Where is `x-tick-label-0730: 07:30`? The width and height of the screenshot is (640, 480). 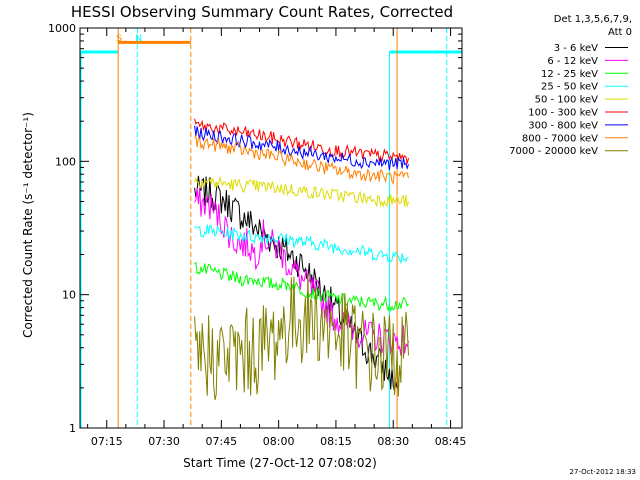 x-tick-label-0730: 07:30 is located at coordinates (164, 441).